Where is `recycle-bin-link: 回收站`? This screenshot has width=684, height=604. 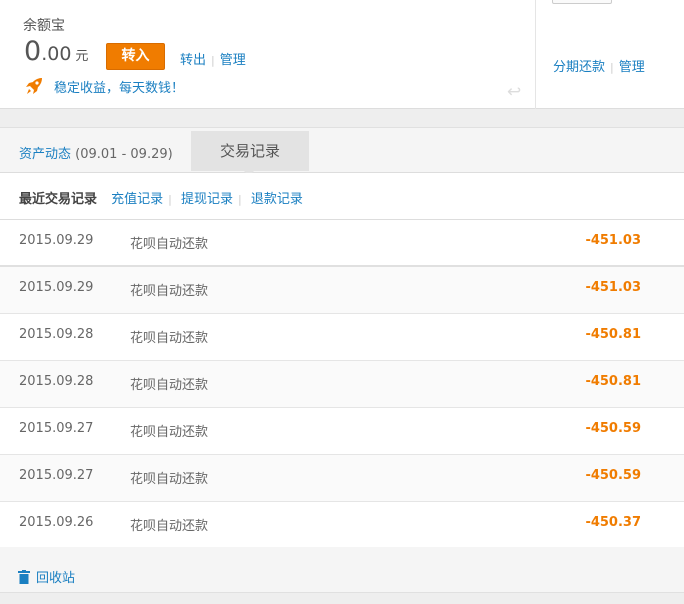 recycle-bin-link: 回收站 is located at coordinates (56, 578).